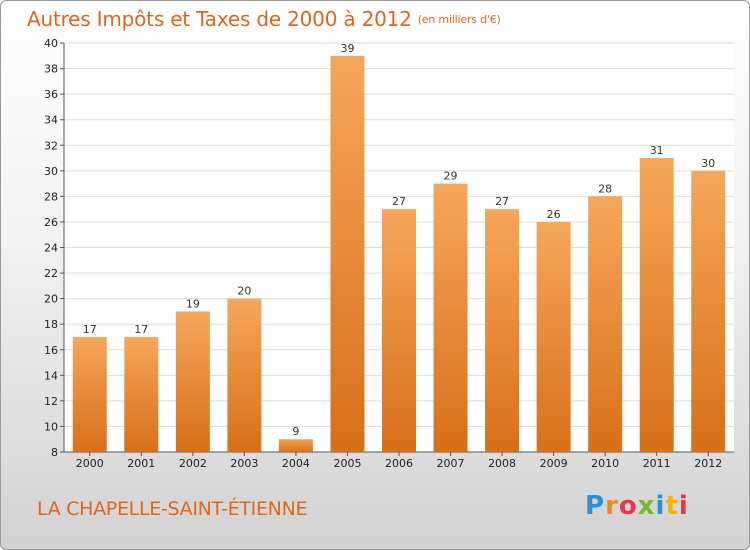  What do you see at coordinates (295, 445) in the screenshot?
I see `bar-2004` at bounding box center [295, 445].